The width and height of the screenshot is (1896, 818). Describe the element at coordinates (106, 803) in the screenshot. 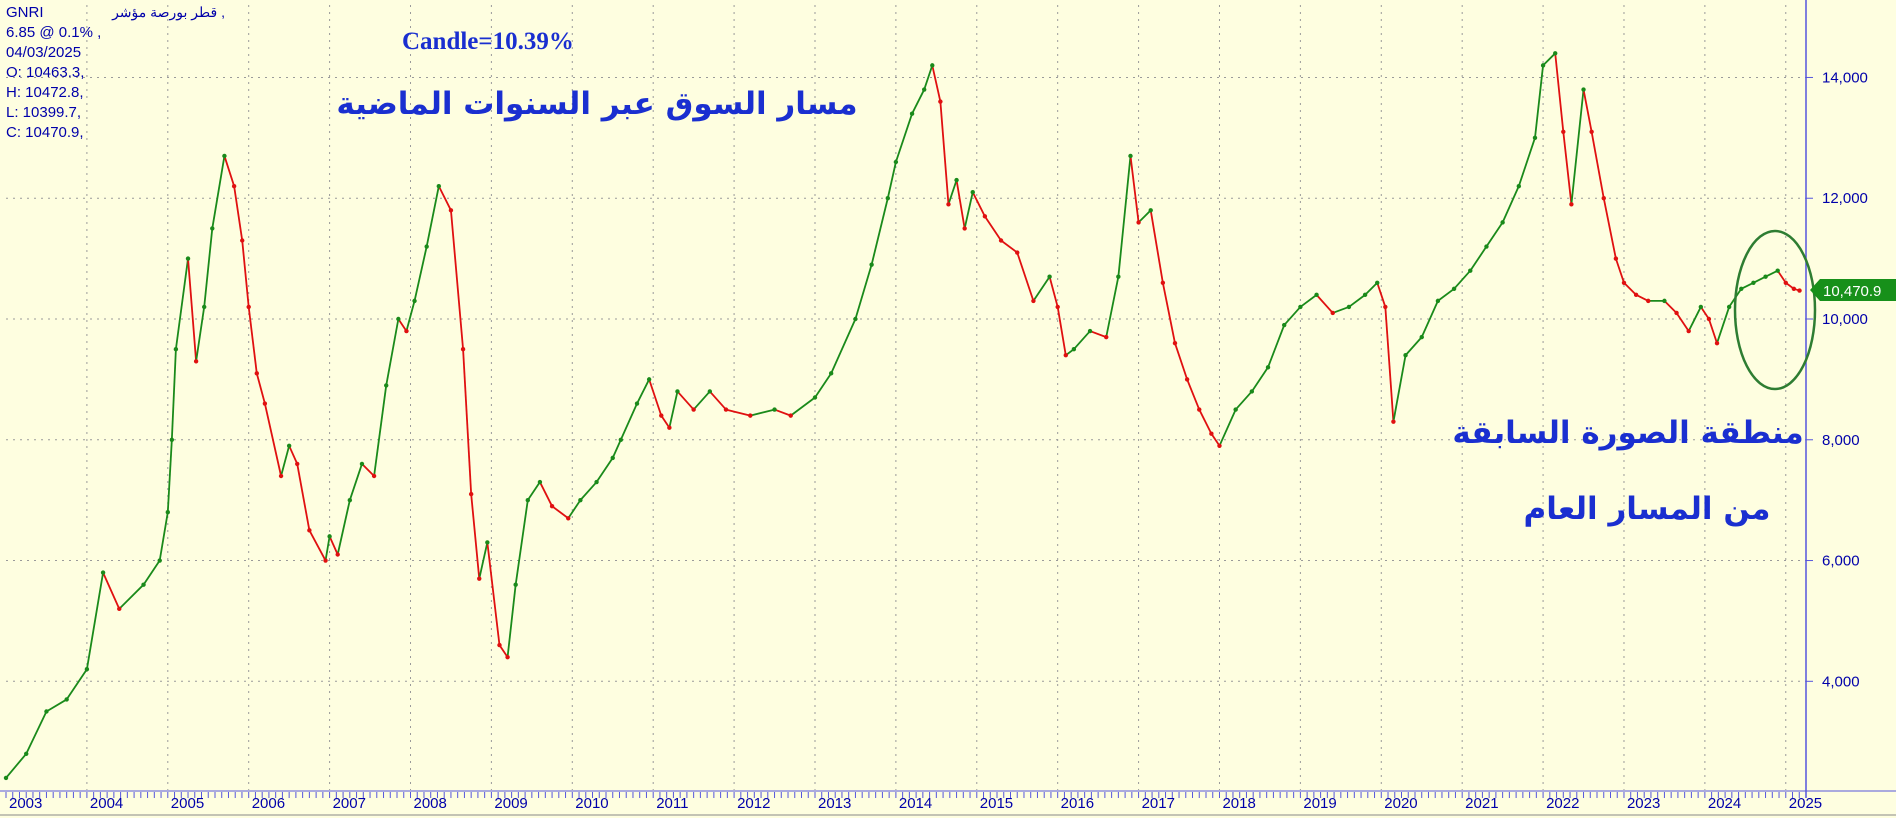

I see `x-tick-label: 2004` at that location.